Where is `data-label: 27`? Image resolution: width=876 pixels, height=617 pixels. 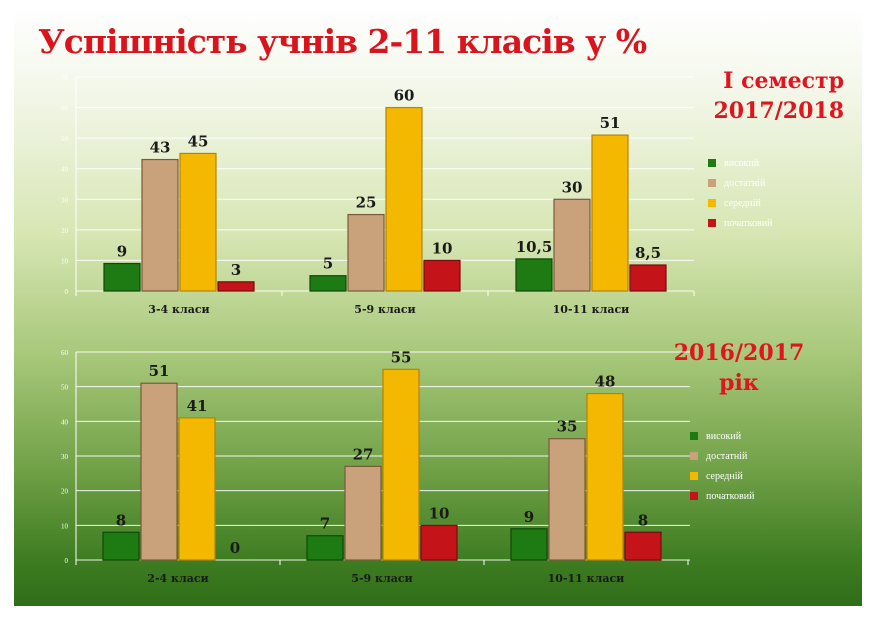
data-label: 27 is located at coordinates (363, 454).